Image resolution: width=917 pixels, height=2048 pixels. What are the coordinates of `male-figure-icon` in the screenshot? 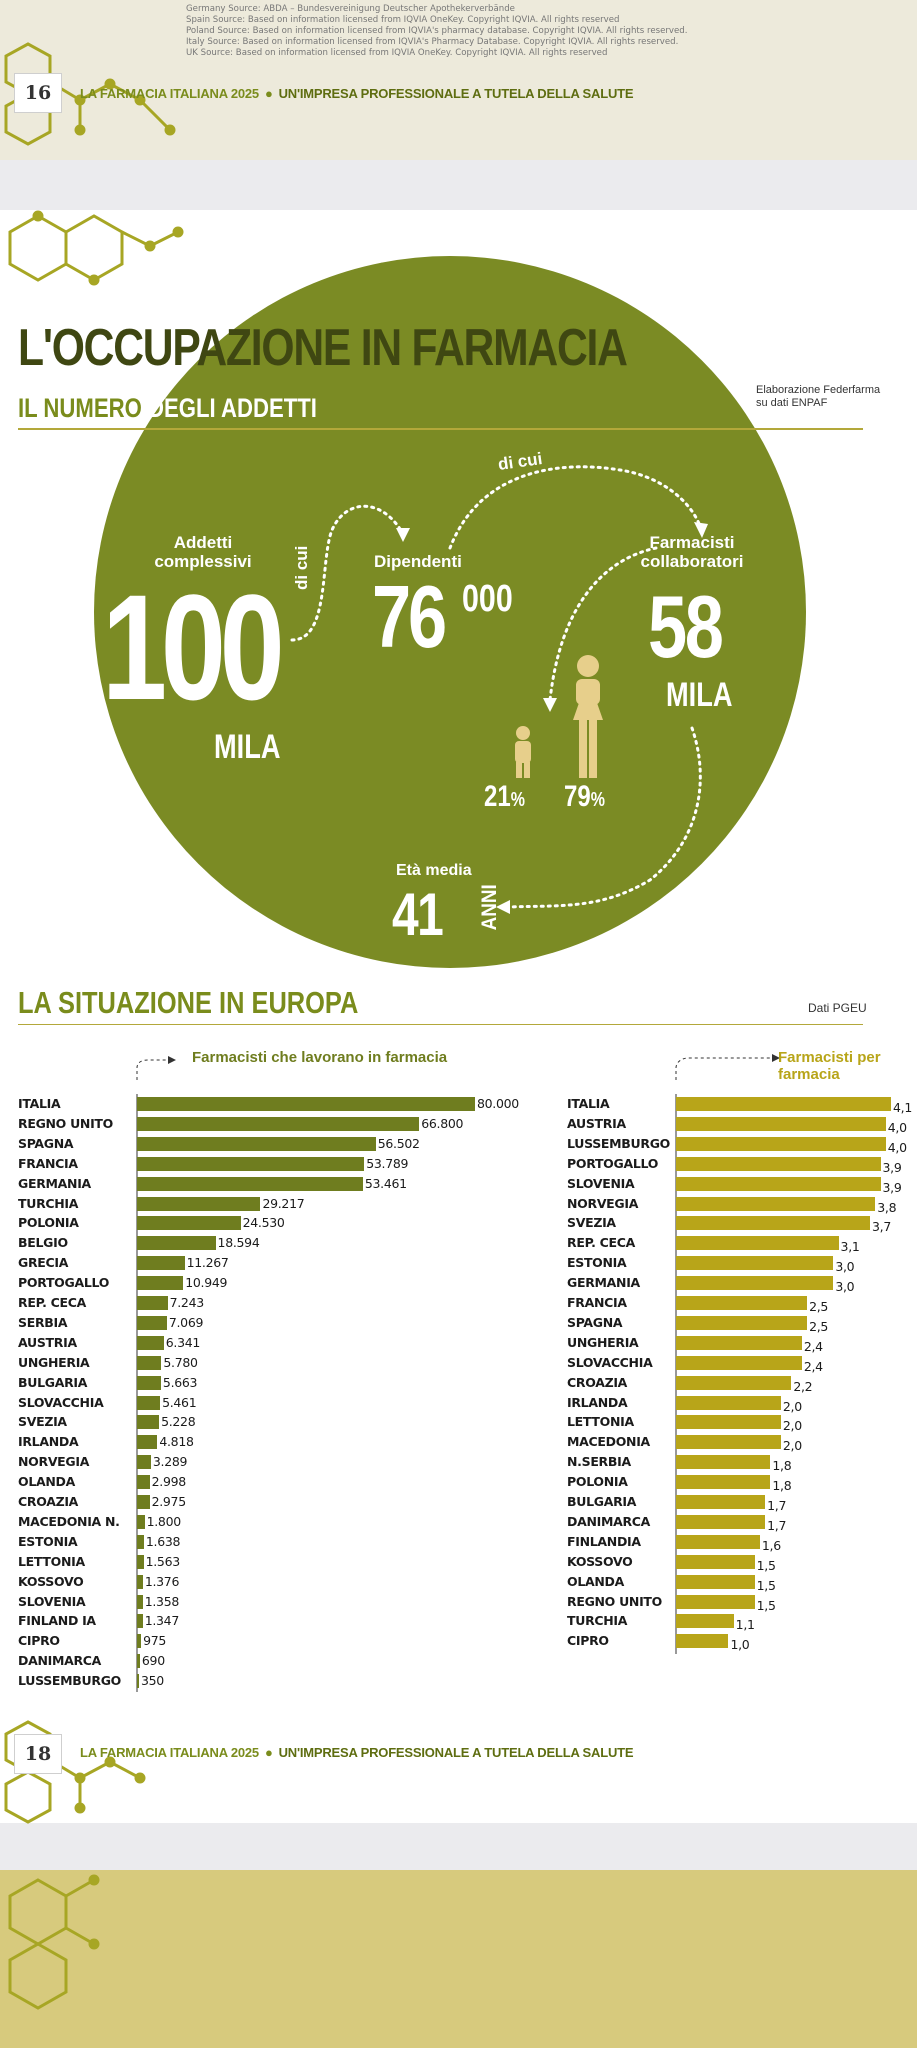 It's located at (523, 752).